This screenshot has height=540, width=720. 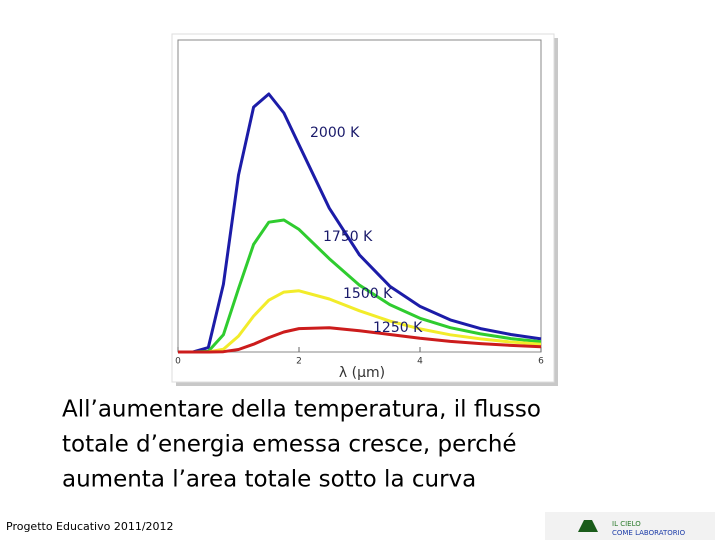 I want to click on x-tick-label: 6, so click(x=541, y=362).